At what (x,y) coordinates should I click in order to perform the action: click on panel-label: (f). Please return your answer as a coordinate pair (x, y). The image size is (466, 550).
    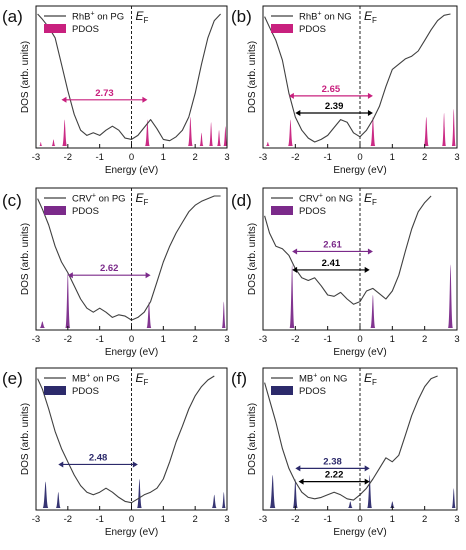
    Looking at the image, I should click on (239, 378).